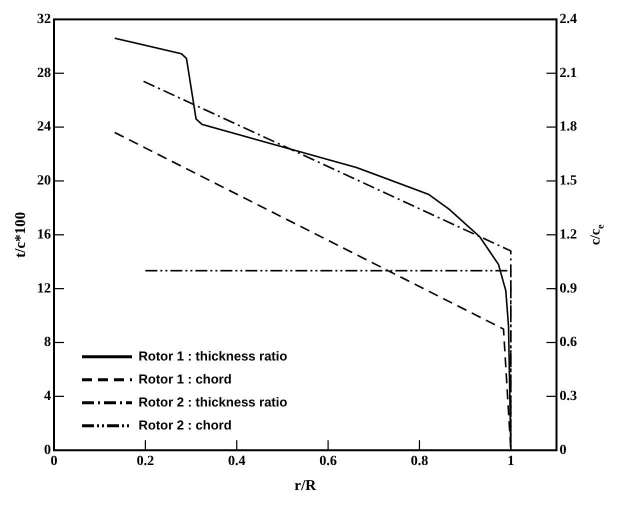 The width and height of the screenshot is (618, 507). What do you see at coordinates (213, 402) in the screenshot?
I see `legend-label: Rotor 2 : thickness ratio` at bounding box center [213, 402].